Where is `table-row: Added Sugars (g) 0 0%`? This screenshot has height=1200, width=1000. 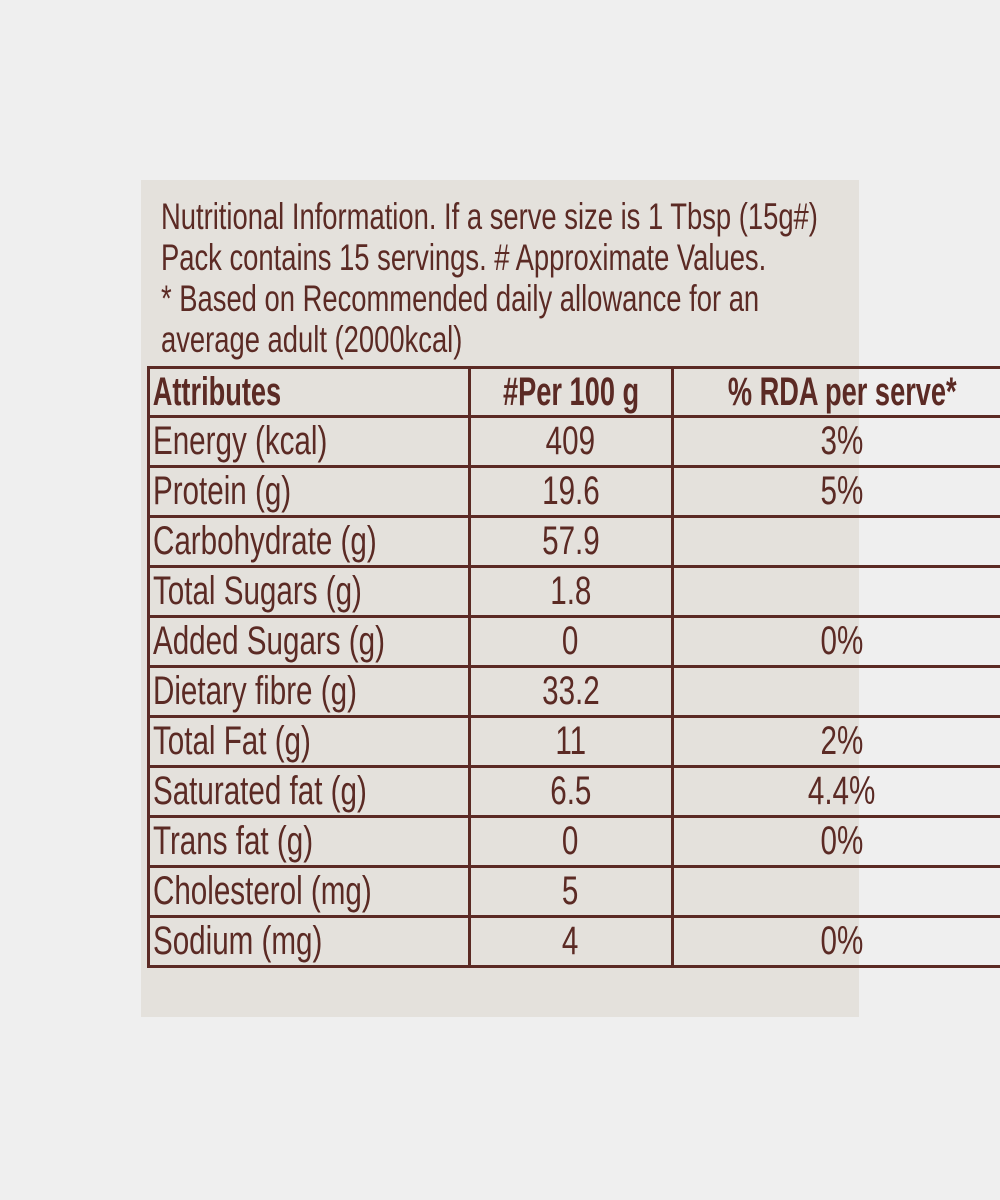 table-row: Added Sugars (g) 0 0% is located at coordinates (573, 641).